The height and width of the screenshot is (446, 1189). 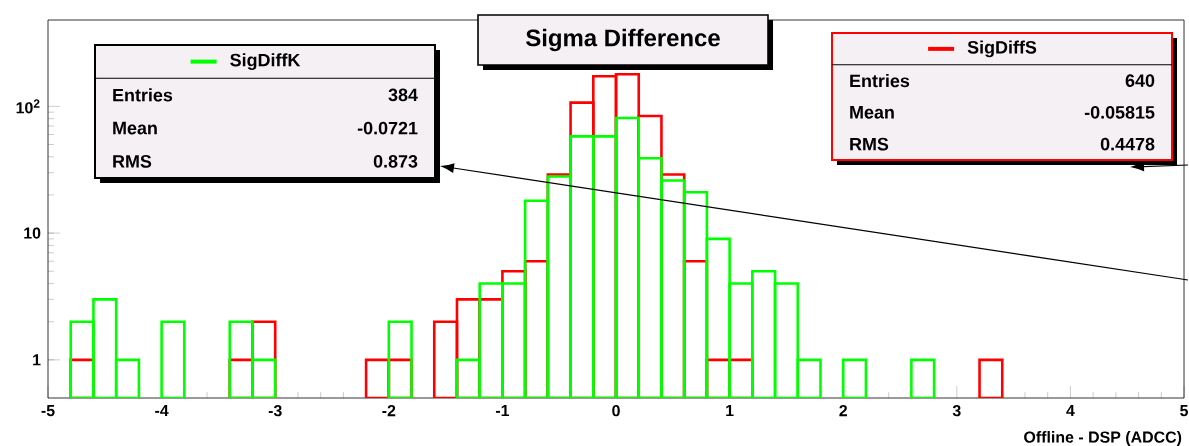 I want to click on annotation: 640, so click(x=1140, y=80).